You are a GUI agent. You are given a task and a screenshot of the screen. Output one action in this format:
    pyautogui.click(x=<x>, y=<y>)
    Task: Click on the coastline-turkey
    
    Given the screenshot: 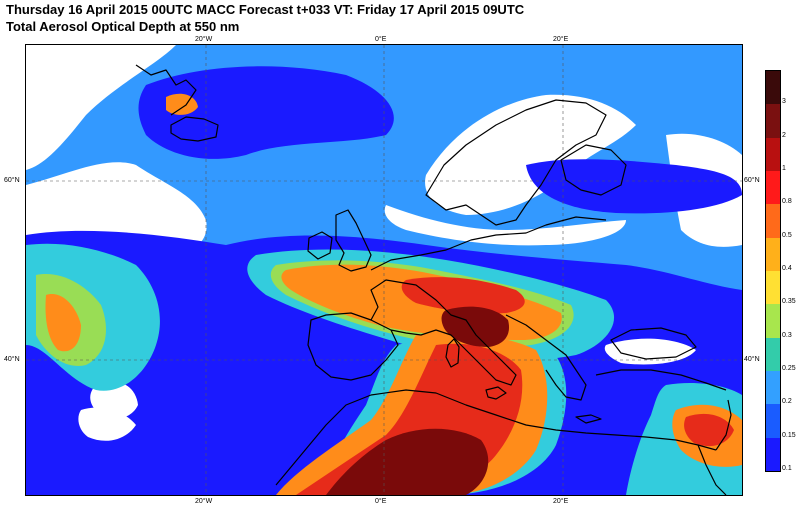 What is the action you would take?
    pyautogui.click(x=661, y=380)
    